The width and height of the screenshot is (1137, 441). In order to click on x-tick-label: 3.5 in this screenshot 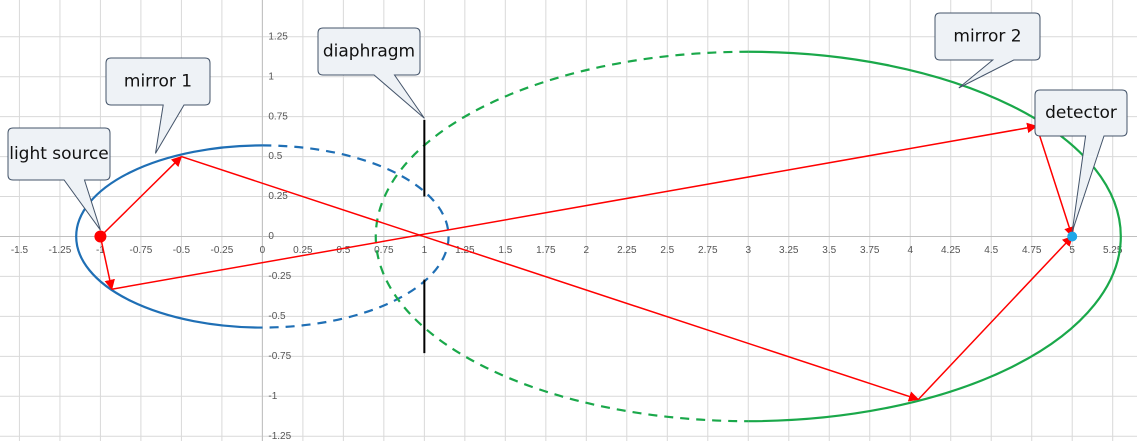, I will do `click(829, 250)`.